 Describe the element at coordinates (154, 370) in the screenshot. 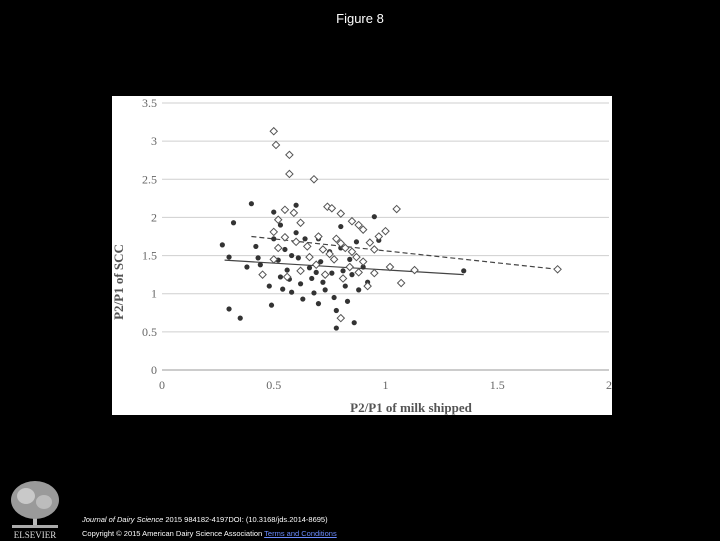

I see `y-tick-label: 0` at that location.